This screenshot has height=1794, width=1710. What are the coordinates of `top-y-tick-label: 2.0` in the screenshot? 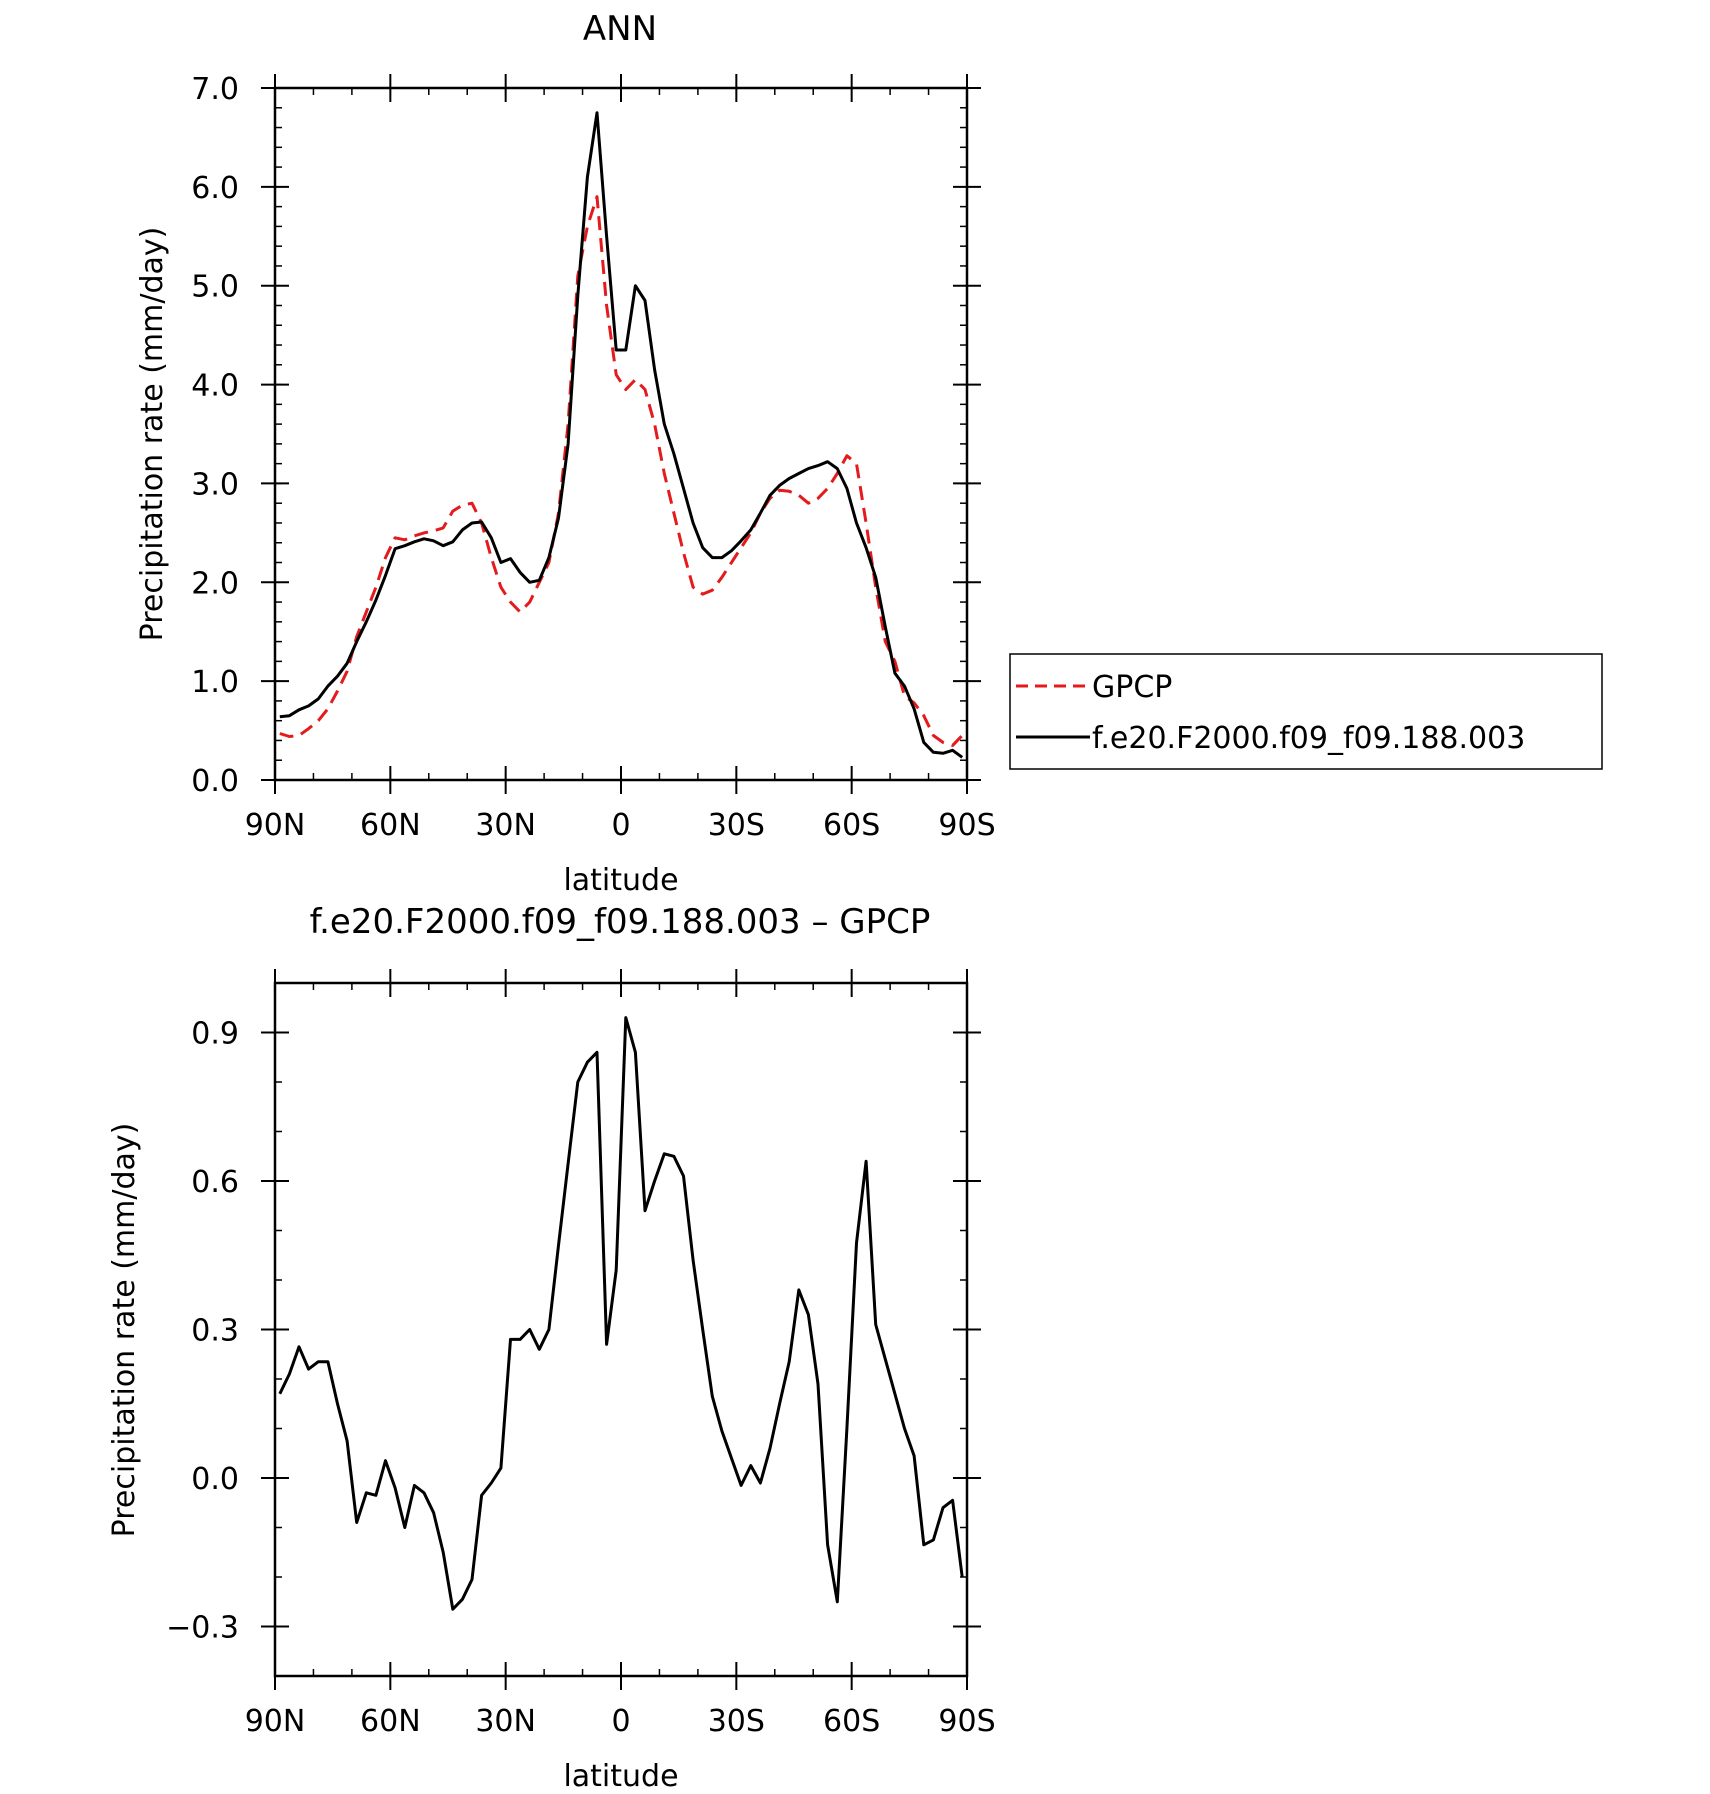 It's located at (215, 583).